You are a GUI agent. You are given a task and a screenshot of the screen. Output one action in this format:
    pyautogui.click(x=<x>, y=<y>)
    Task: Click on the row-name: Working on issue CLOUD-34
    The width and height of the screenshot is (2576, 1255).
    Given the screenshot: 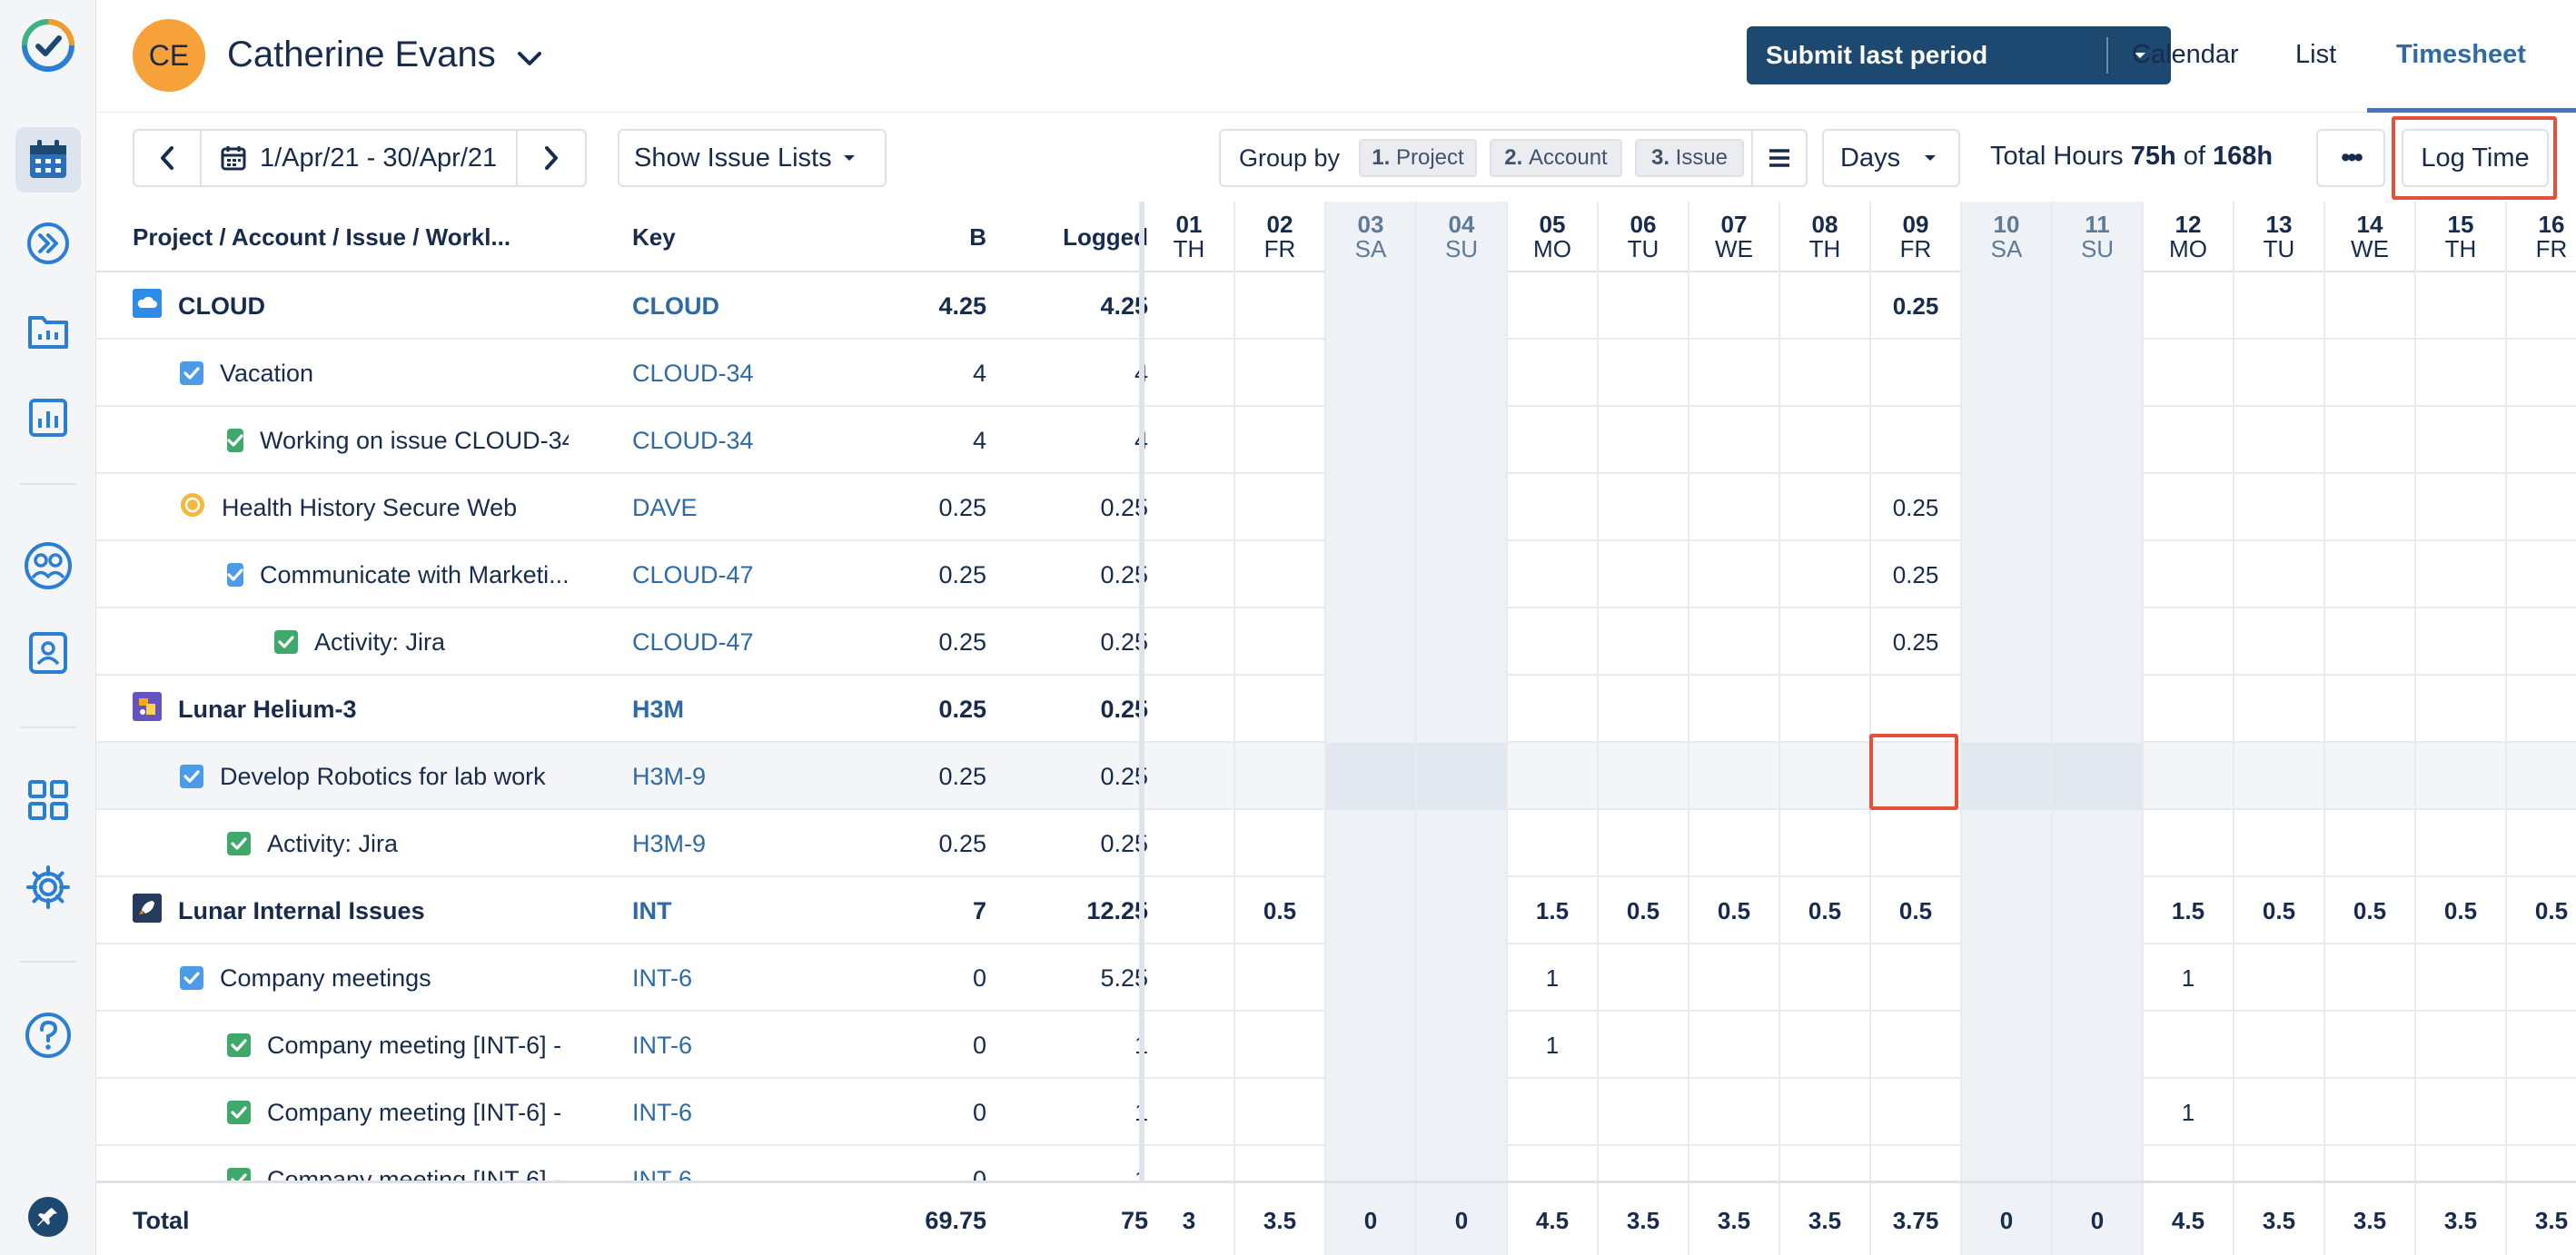 What is the action you would take?
    pyautogui.click(x=414, y=440)
    